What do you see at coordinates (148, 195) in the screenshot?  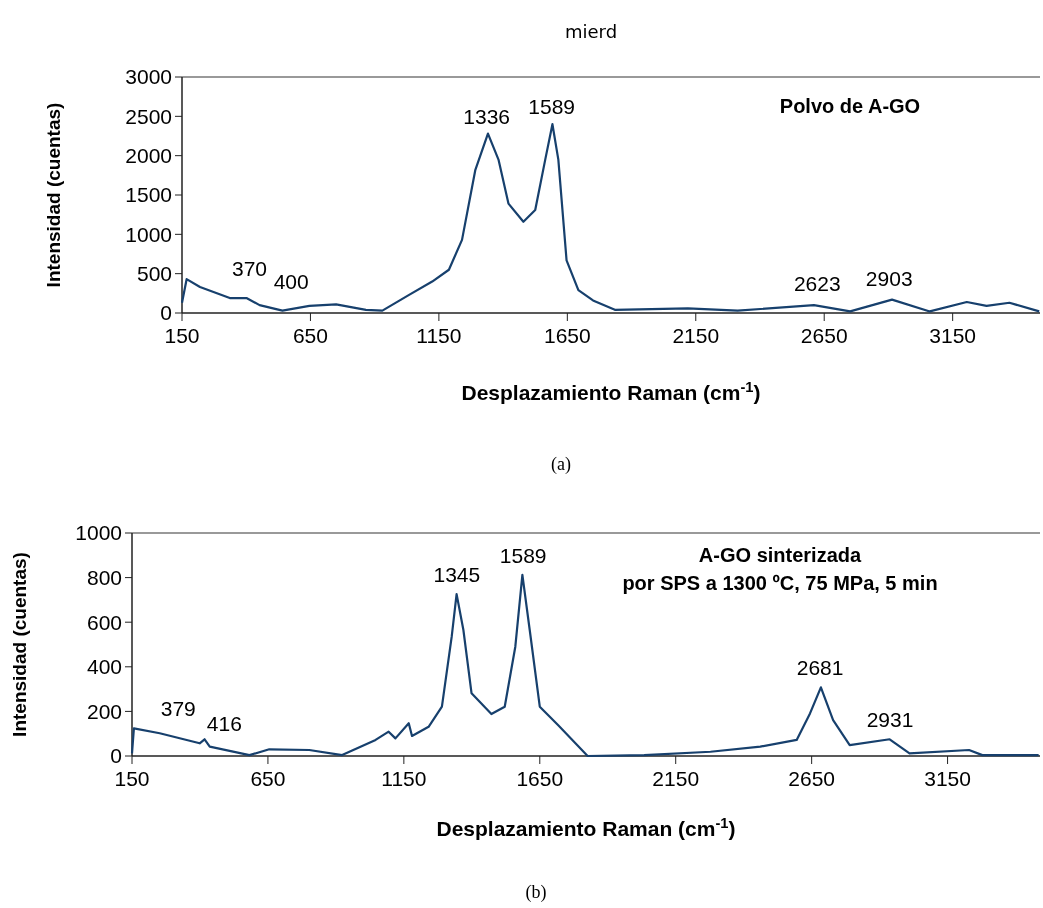 I see `y-tick-label: 1500` at bounding box center [148, 195].